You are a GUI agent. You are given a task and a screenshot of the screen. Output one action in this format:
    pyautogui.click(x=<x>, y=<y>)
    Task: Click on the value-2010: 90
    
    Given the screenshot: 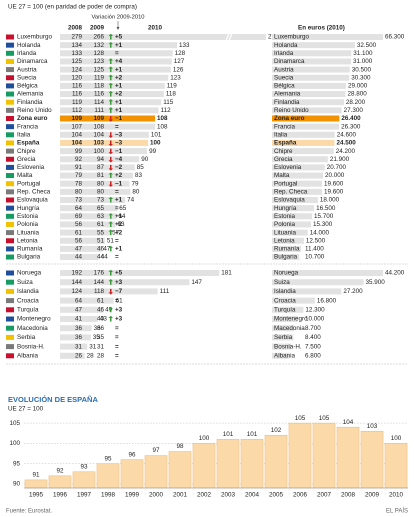 What is the action you would take?
    pyautogui.click(x=145, y=159)
    